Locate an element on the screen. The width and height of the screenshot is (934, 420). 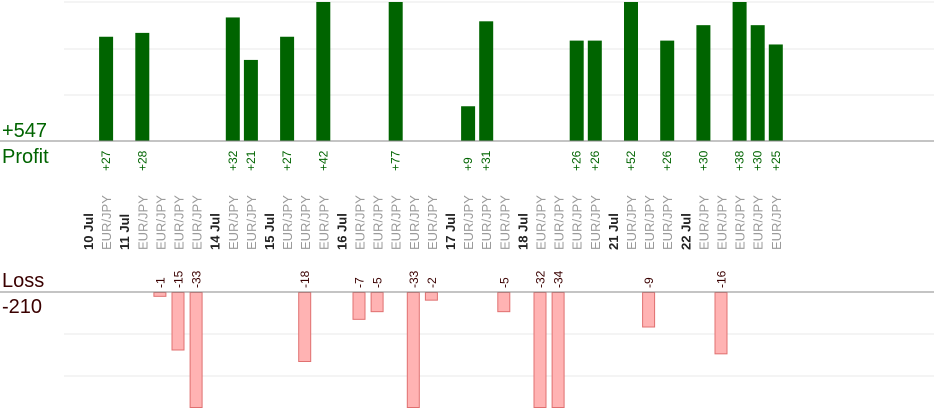
day-label: 10 Jul is located at coordinates (88, 231).